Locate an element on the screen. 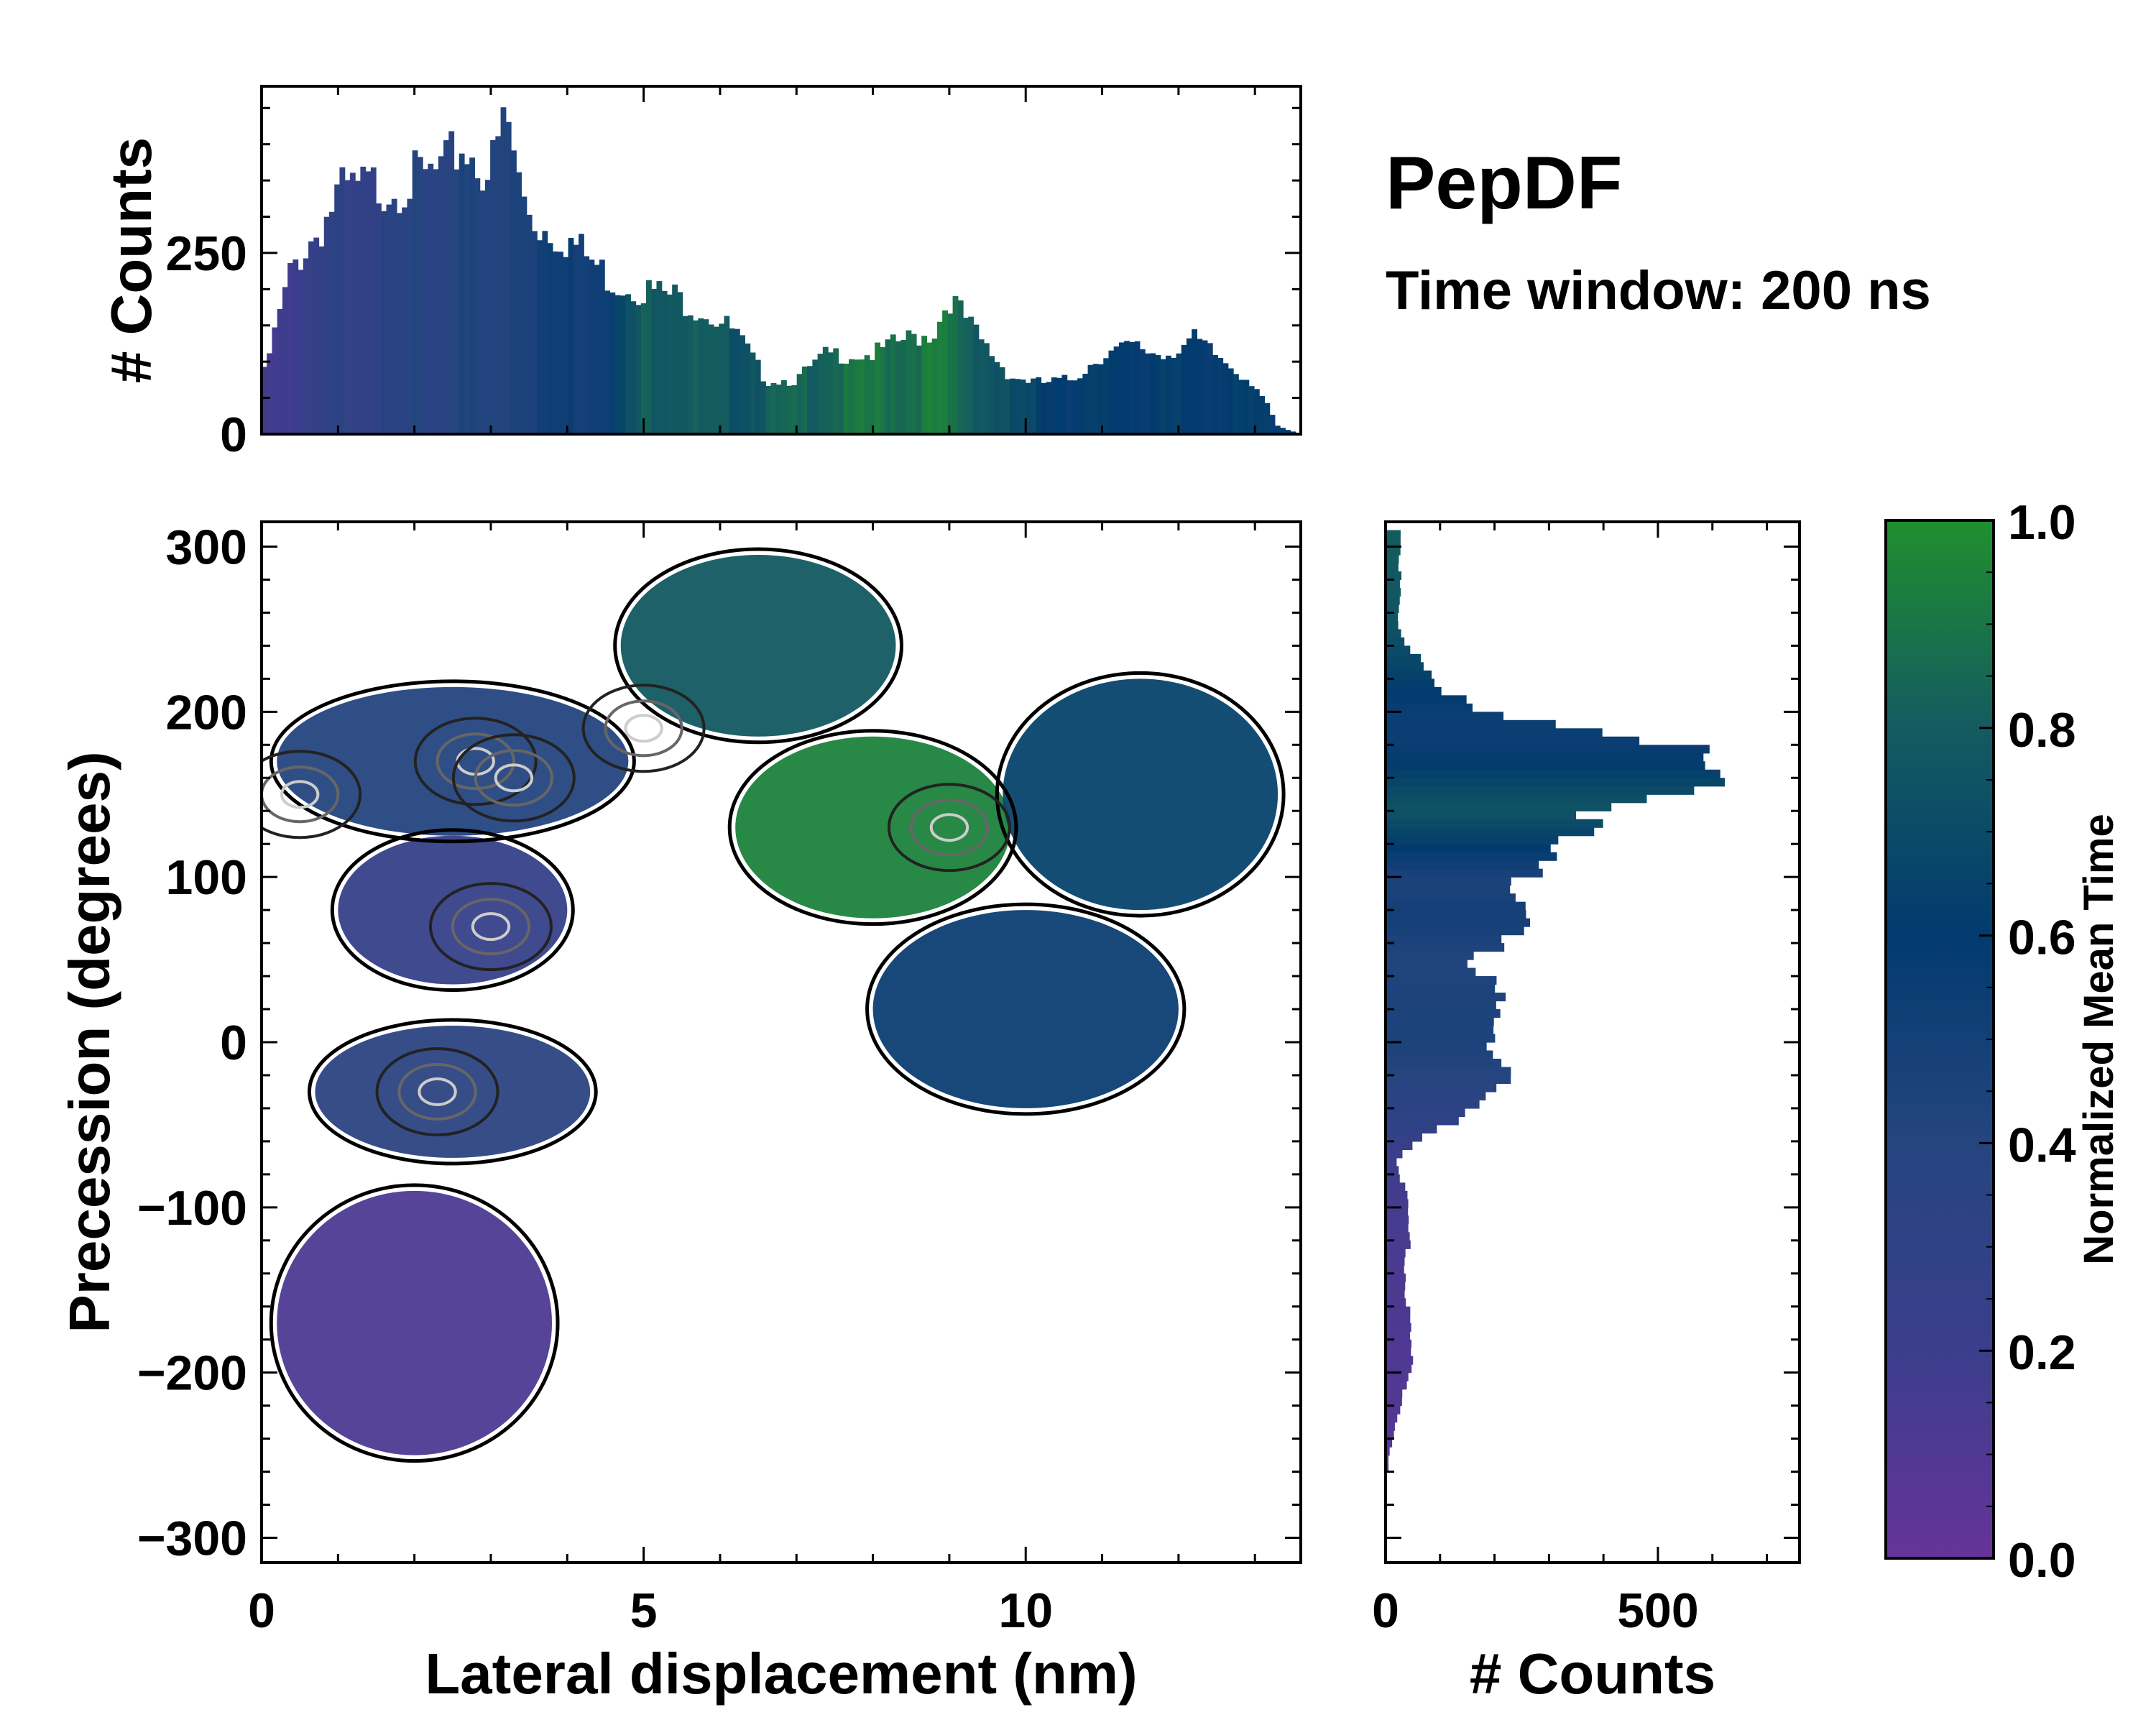 The height and width of the screenshot is (1725, 2156). main-map-ytick-label: 300 is located at coordinates (206, 547).